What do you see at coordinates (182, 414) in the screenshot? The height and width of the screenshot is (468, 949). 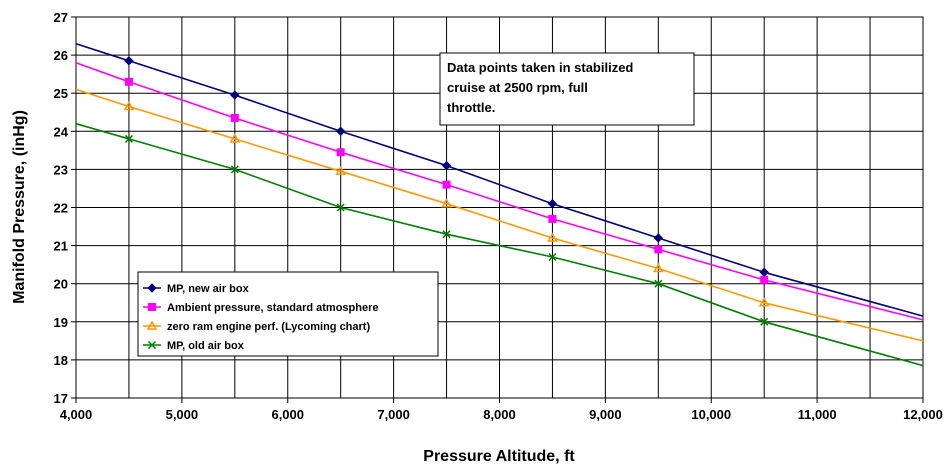 I see `x-tick-label: 5,000` at bounding box center [182, 414].